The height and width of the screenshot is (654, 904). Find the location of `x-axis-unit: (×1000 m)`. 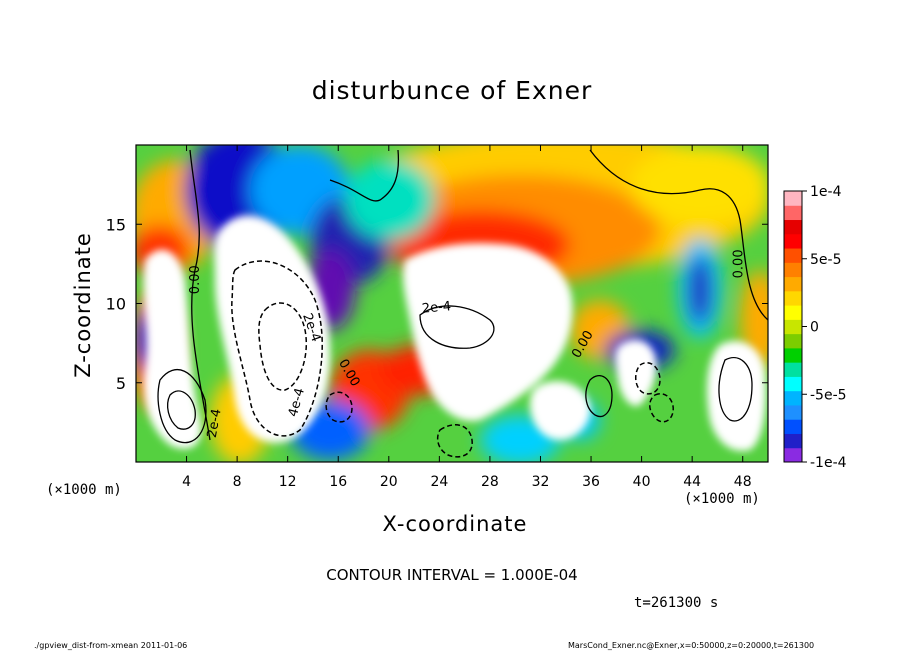

x-axis-unit: (×1000 m) is located at coordinates (722, 499).